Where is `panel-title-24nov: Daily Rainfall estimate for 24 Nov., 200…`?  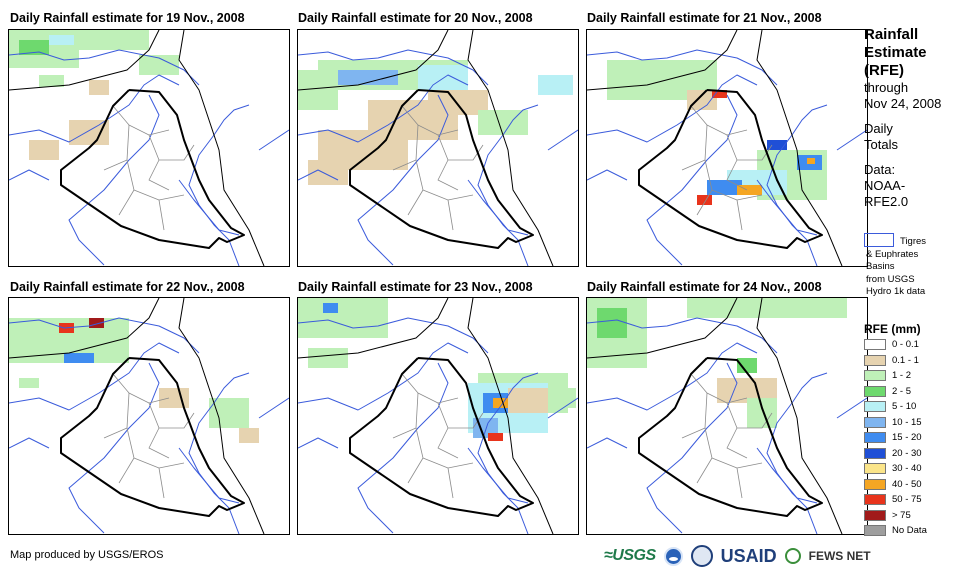
panel-title-24nov: Daily Rainfall estimate for 24 Nov., 200… is located at coordinates (704, 287).